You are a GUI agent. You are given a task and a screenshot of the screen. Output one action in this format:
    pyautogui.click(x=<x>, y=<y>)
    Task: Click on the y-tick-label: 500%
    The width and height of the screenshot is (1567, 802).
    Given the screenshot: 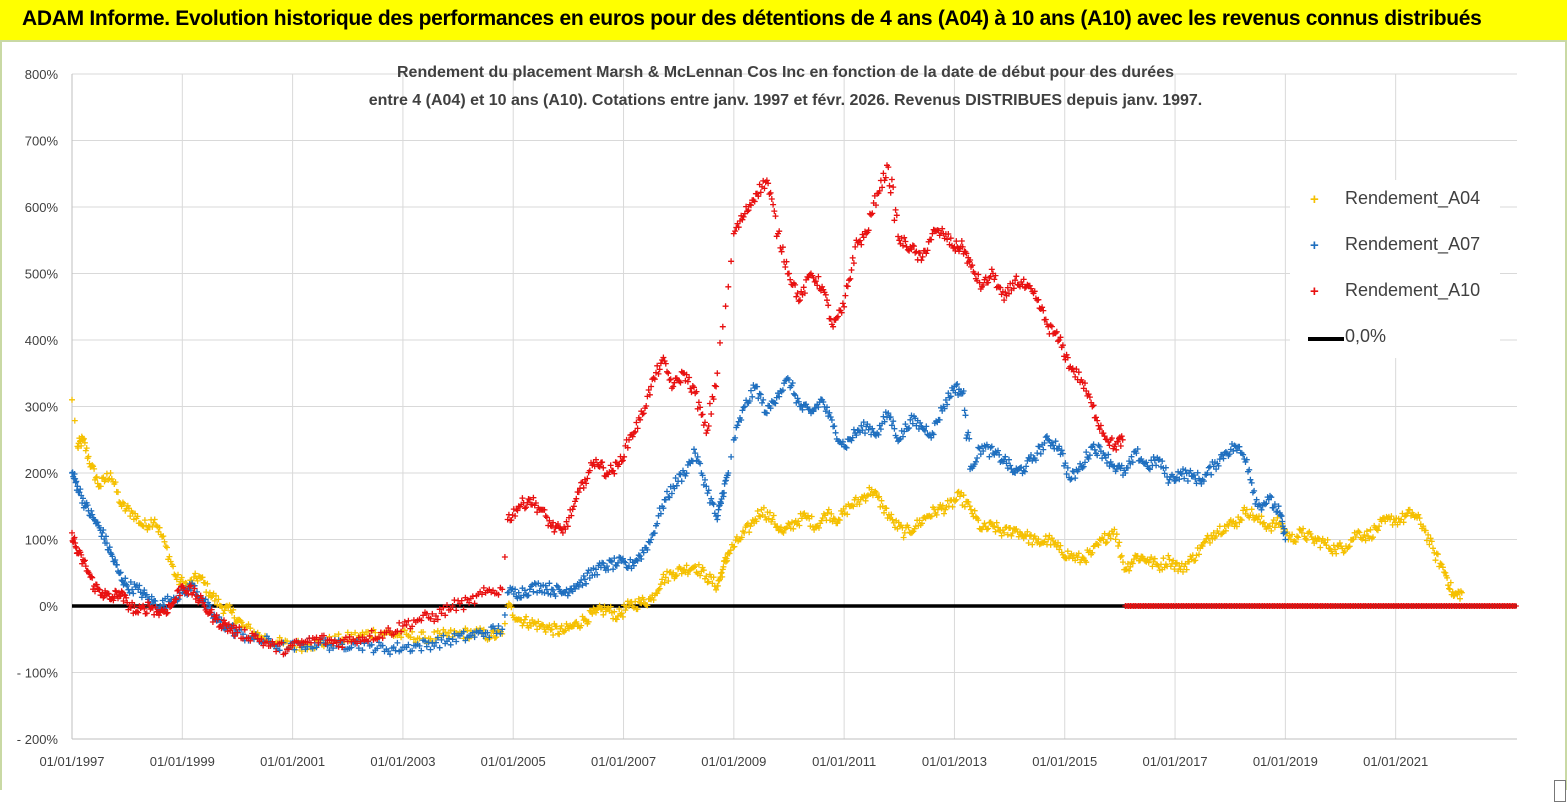 What is the action you would take?
    pyautogui.click(x=42, y=274)
    